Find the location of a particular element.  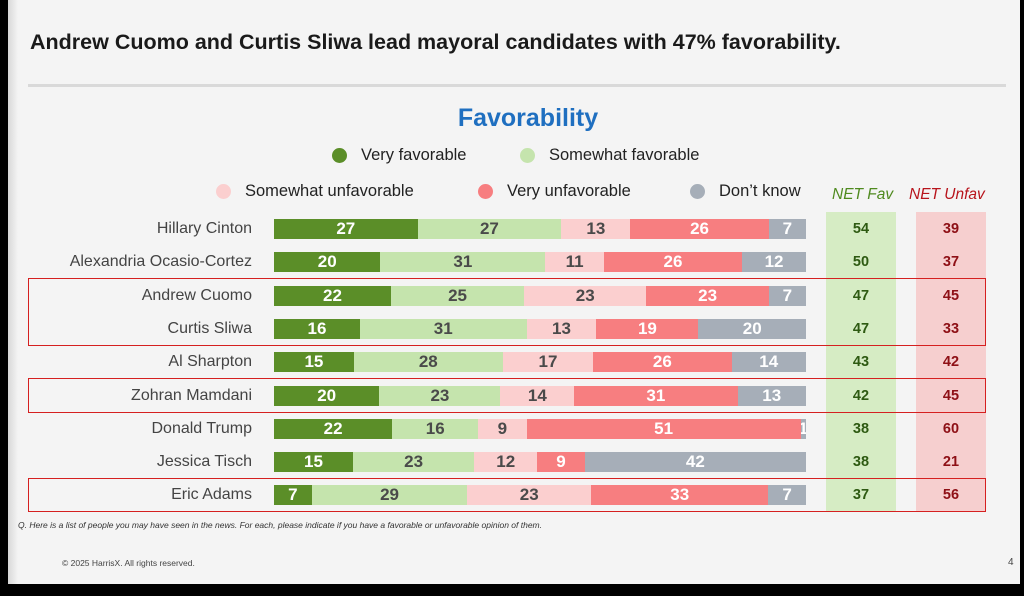

bar-segment-somewhat-unfavorable-hillary-cinton: 13 is located at coordinates (596, 229).